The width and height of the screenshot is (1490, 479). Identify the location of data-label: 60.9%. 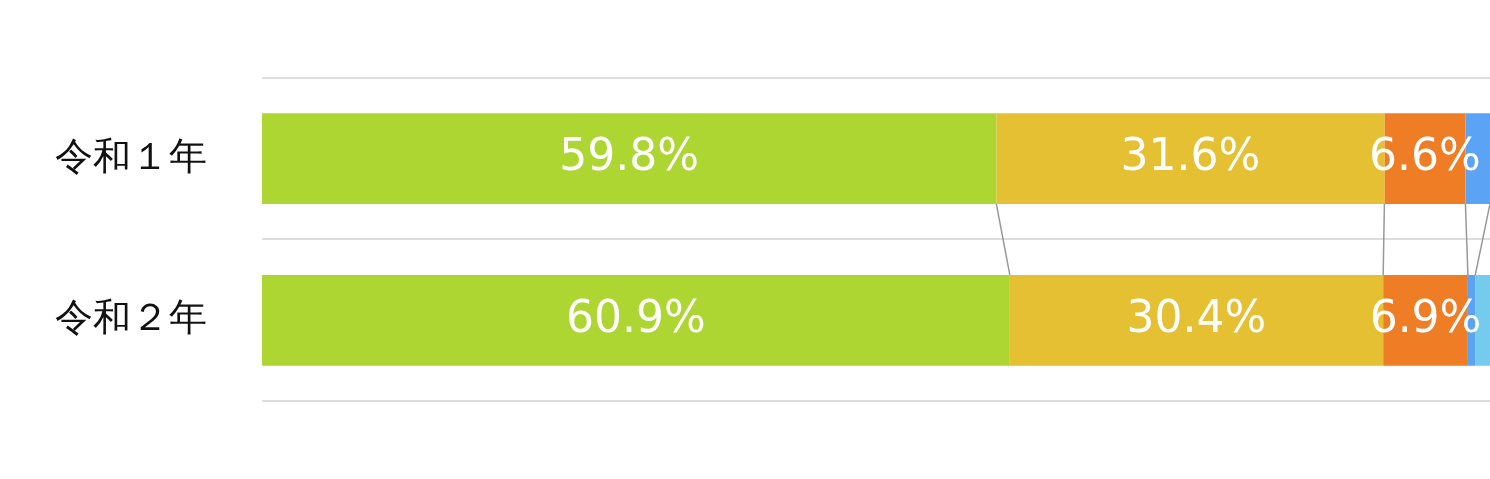
(636, 316).